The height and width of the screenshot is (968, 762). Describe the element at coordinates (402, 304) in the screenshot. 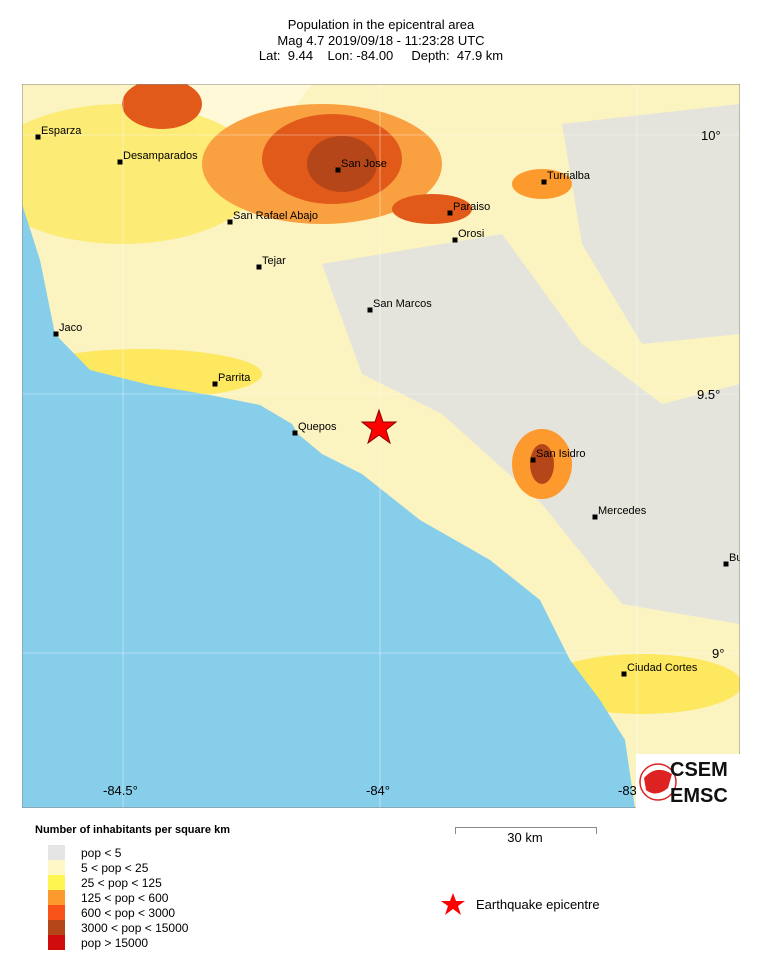

I see `city-label: San Marcos` at that location.